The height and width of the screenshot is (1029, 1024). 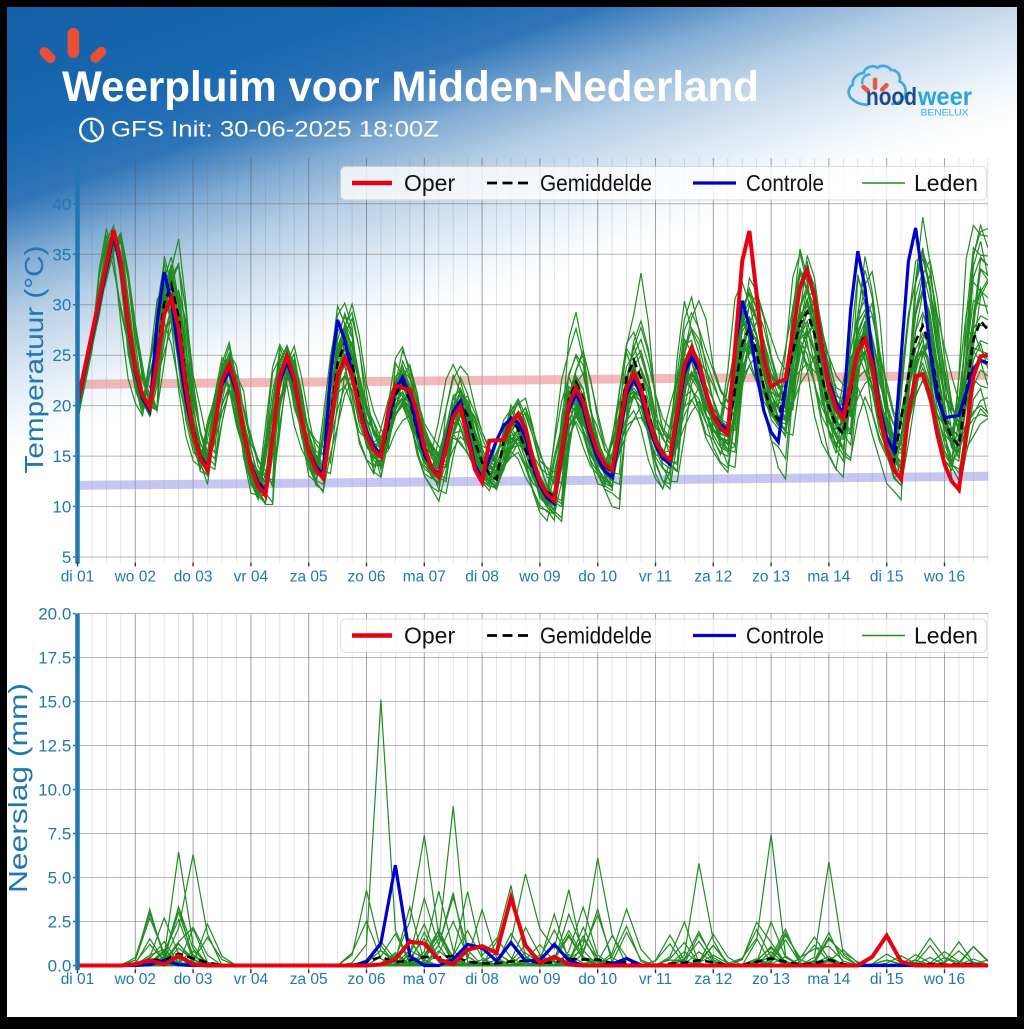 I want to click on svg-text: 0.0, so click(x=60, y=966).